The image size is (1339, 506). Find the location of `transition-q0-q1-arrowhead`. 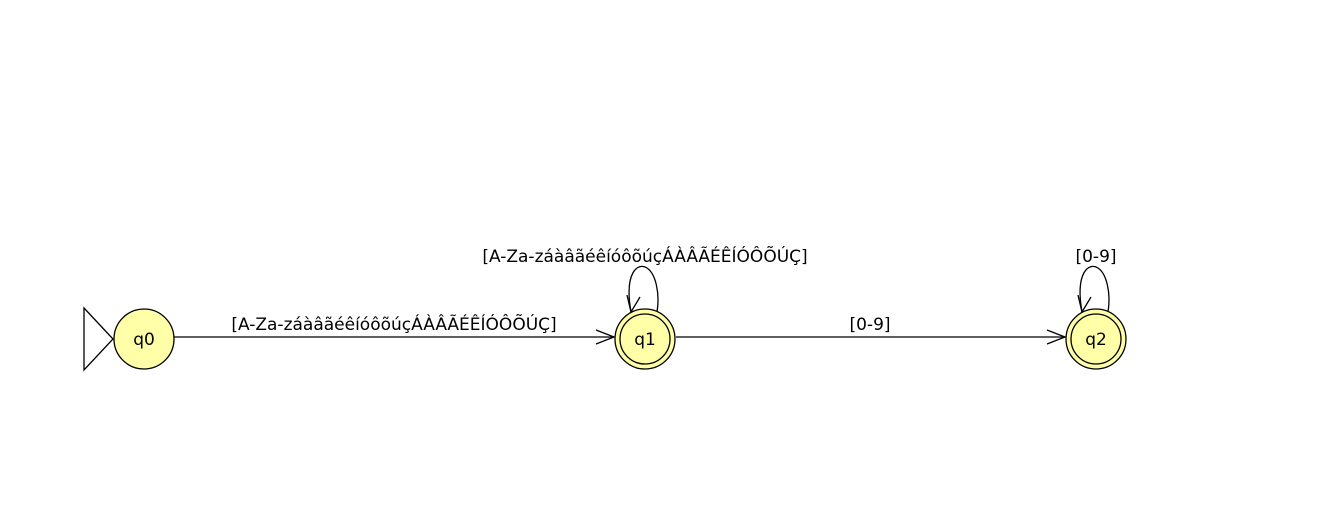

transition-q0-q1-arrowhead is located at coordinates (605, 337).